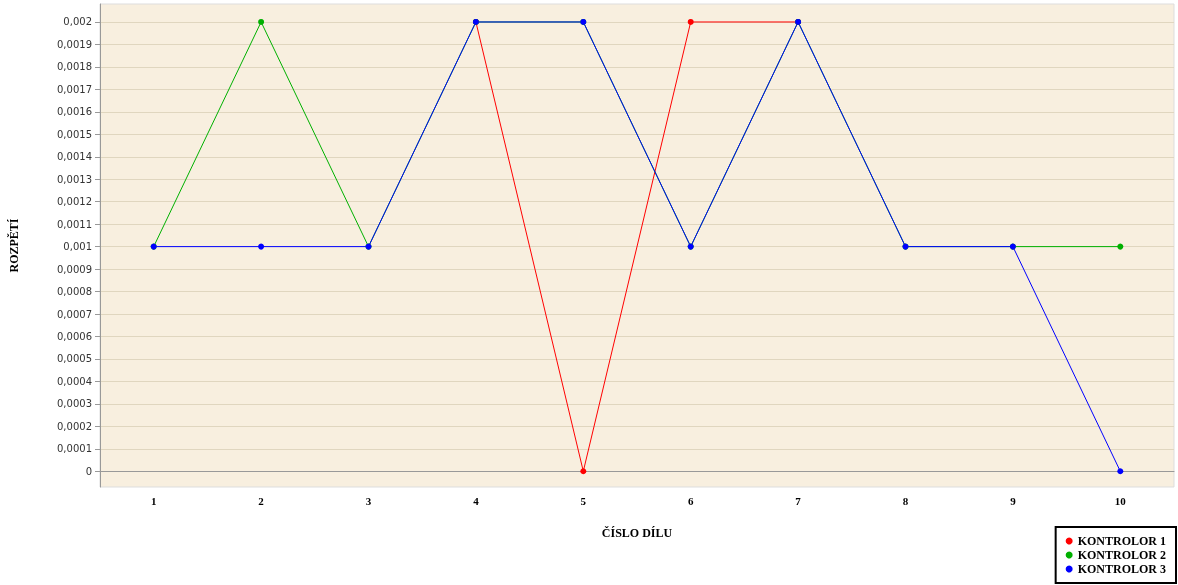 This screenshot has width=1178, height=585. Describe the element at coordinates (74, 44) in the screenshot. I see `y-tick-label: 0,0019` at that location.